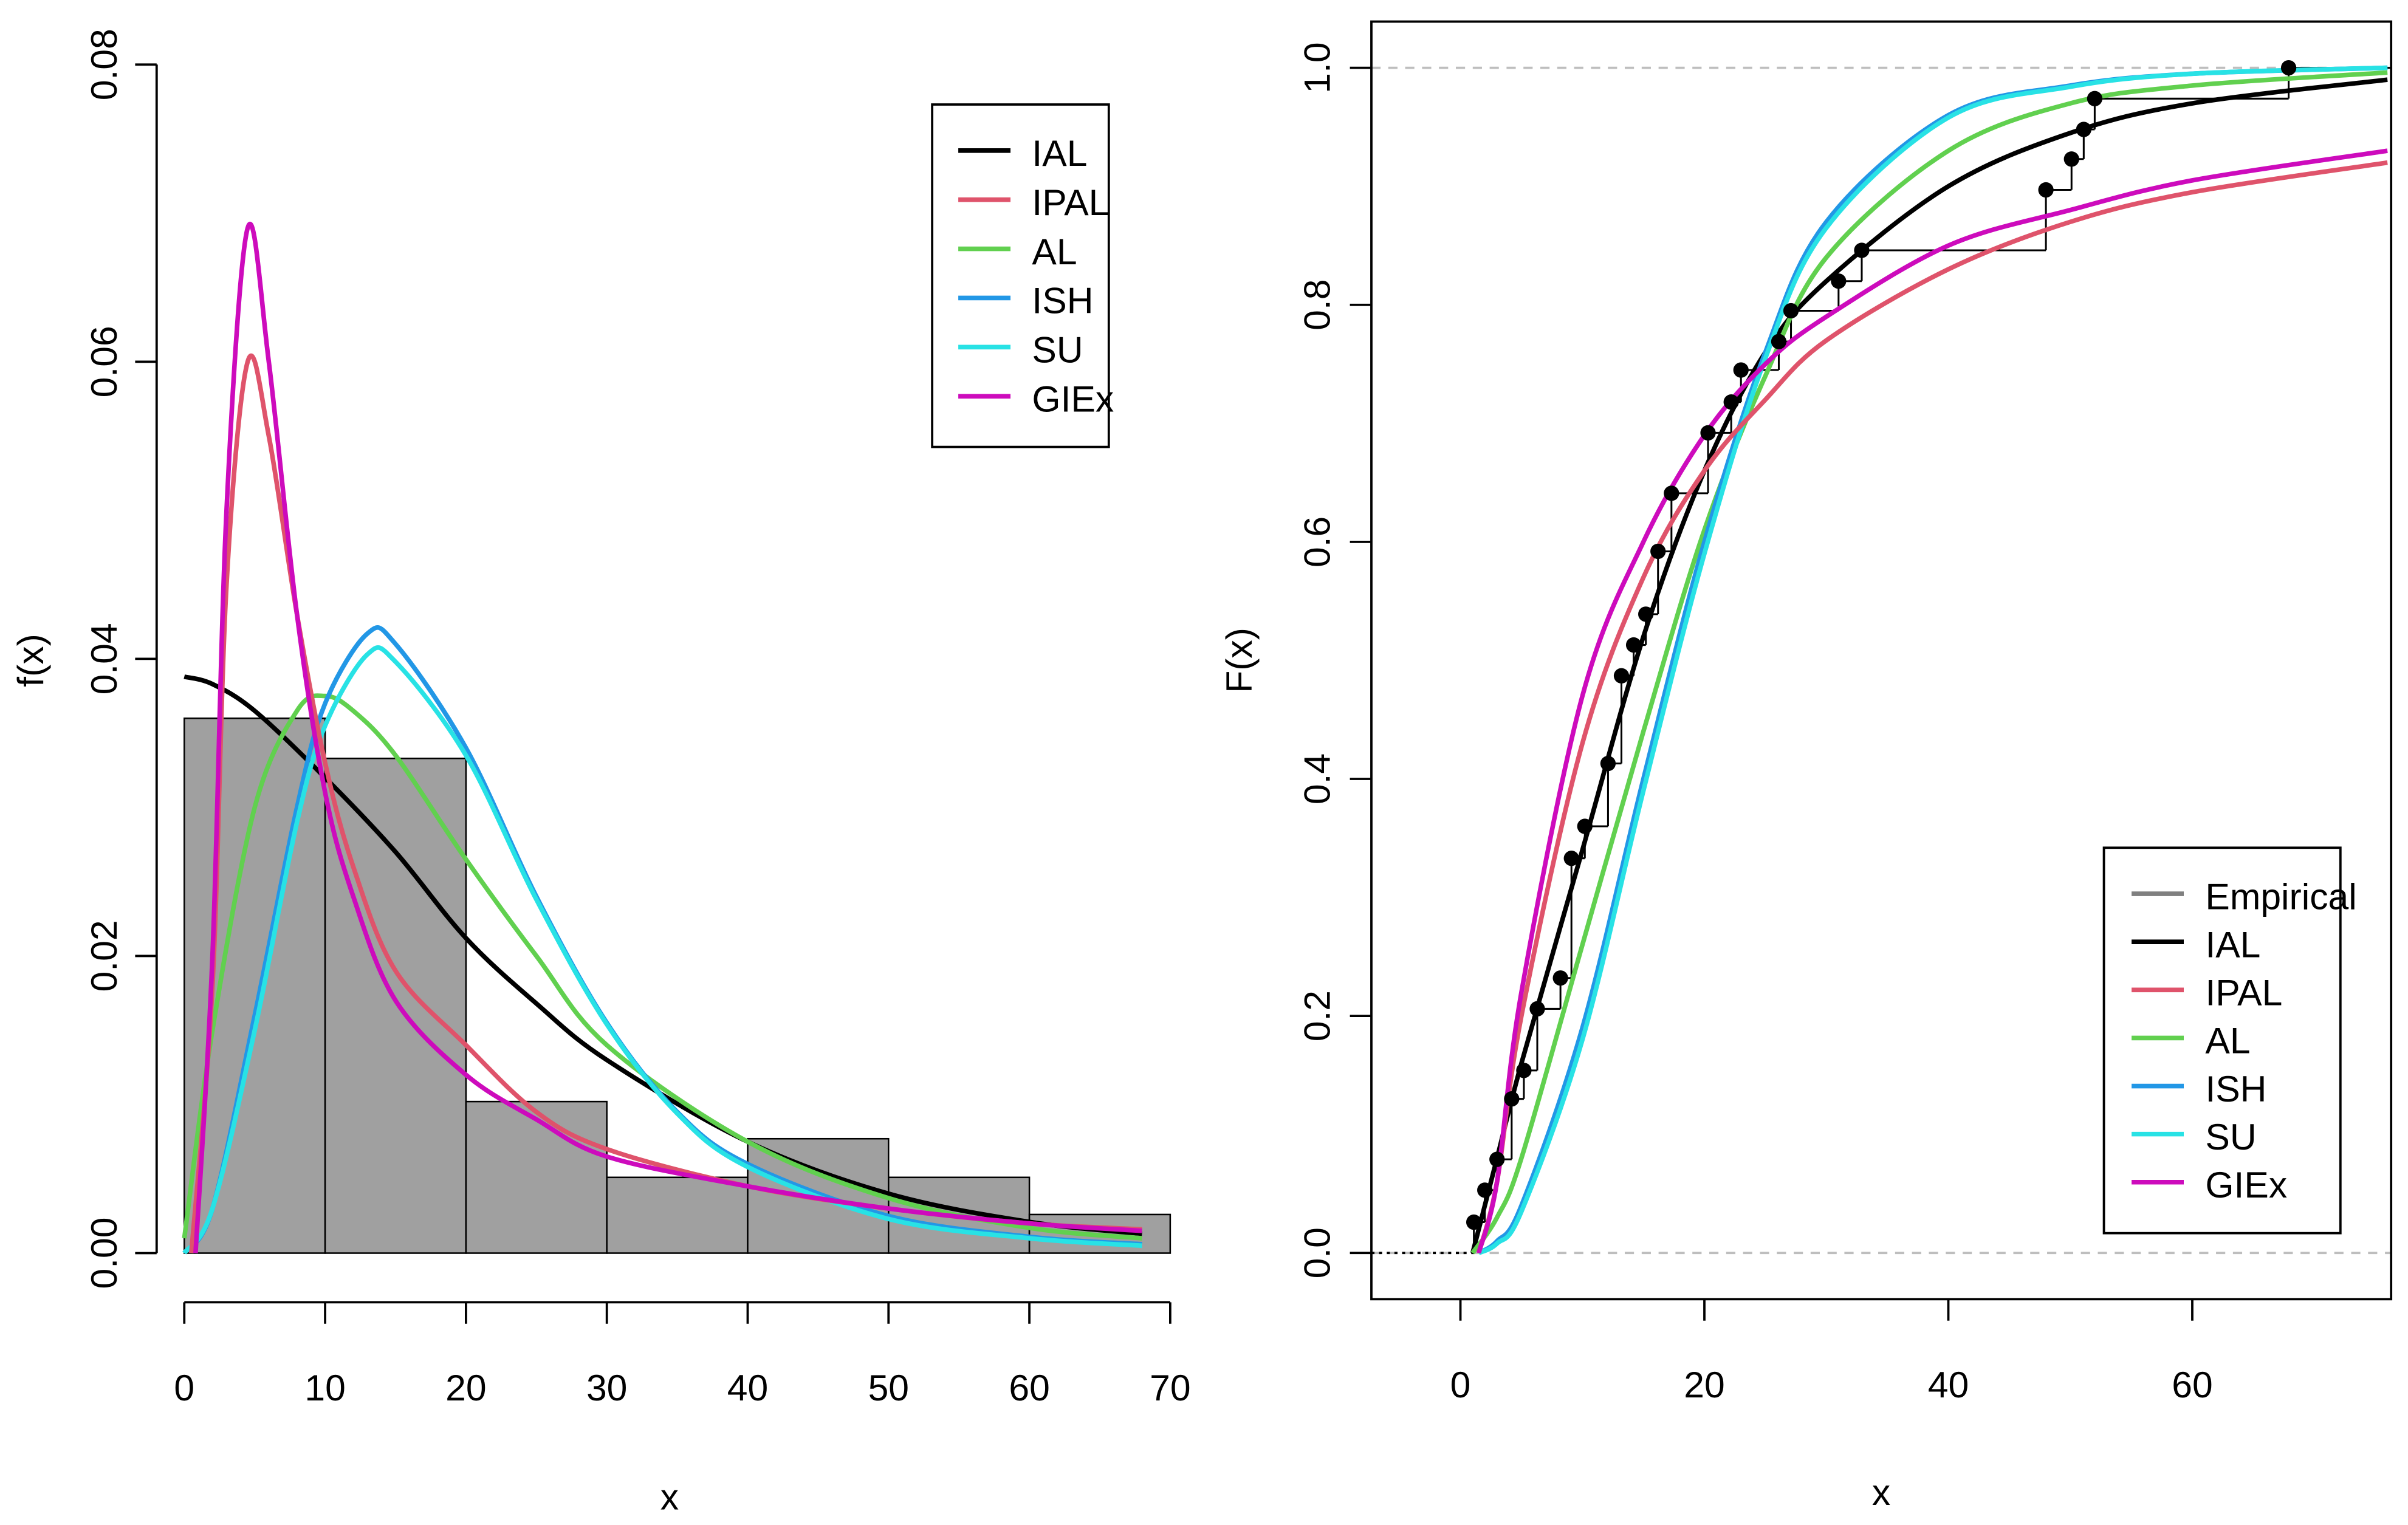  Describe the element at coordinates (1318, 541) in the screenshot. I see `y-tick-label: 0.6` at that location.